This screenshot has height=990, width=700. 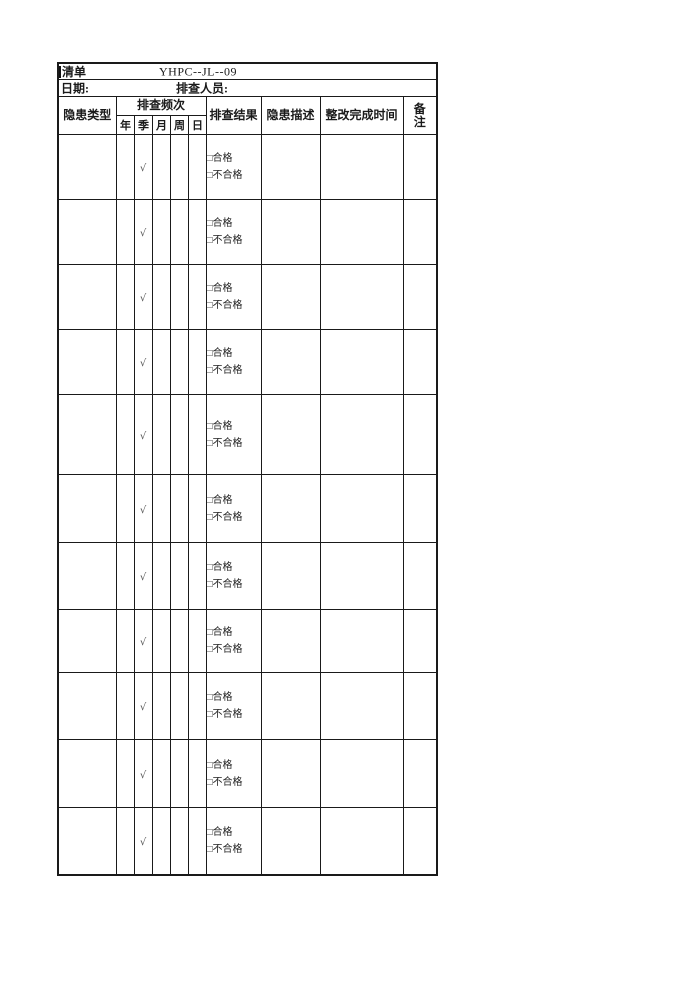 What do you see at coordinates (233, 115) in the screenshot?
I see `header-result: 排查结果` at bounding box center [233, 115].